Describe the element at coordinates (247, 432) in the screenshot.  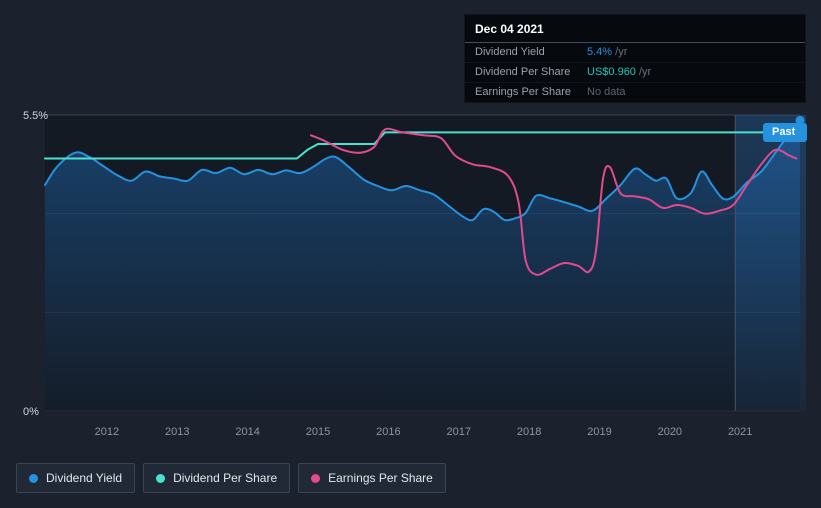
I see `x-axis-label: 2014` at that location.